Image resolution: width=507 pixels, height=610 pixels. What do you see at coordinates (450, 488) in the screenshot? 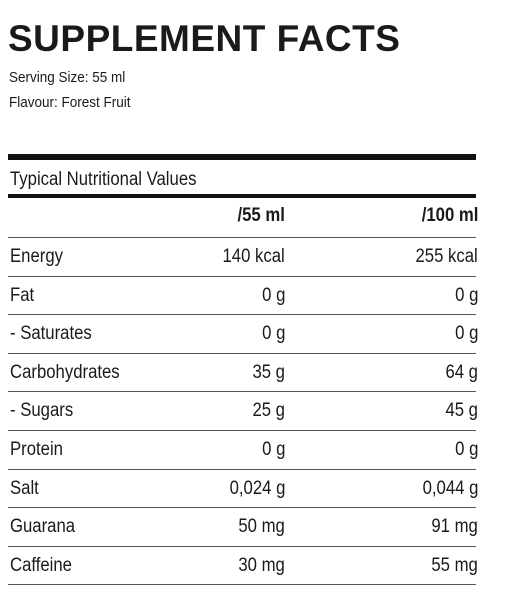
I see `row-value: 0,044 g` at bounding box center [450, 488].